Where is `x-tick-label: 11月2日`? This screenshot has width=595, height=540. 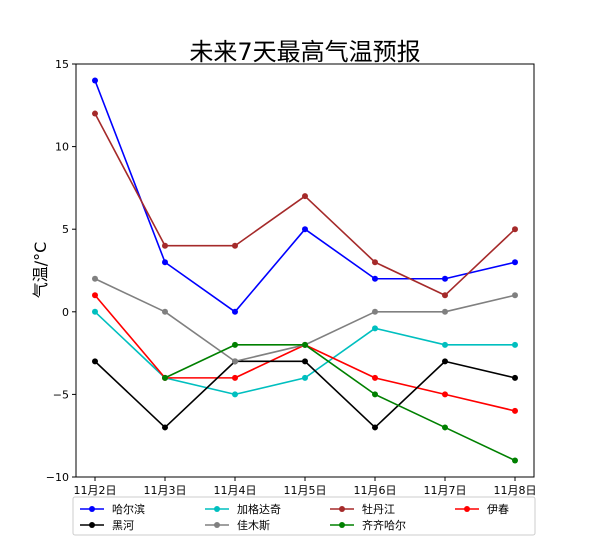
x-tick-label: 11月2日 is located at coordinates (95, 490).